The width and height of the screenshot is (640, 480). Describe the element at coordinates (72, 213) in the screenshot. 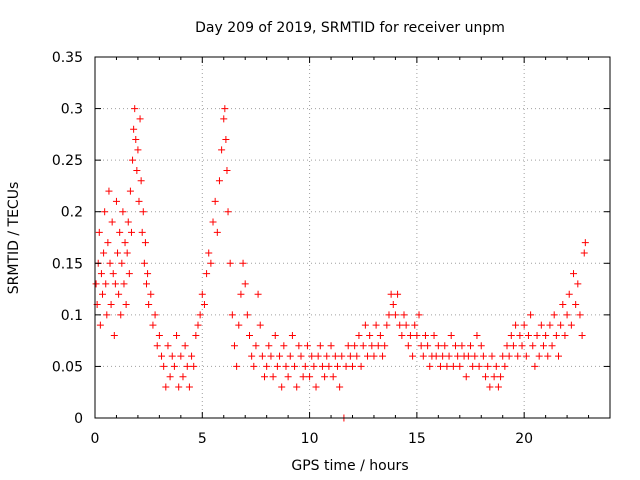

I see `y-tick-label: 0.2` at that location.